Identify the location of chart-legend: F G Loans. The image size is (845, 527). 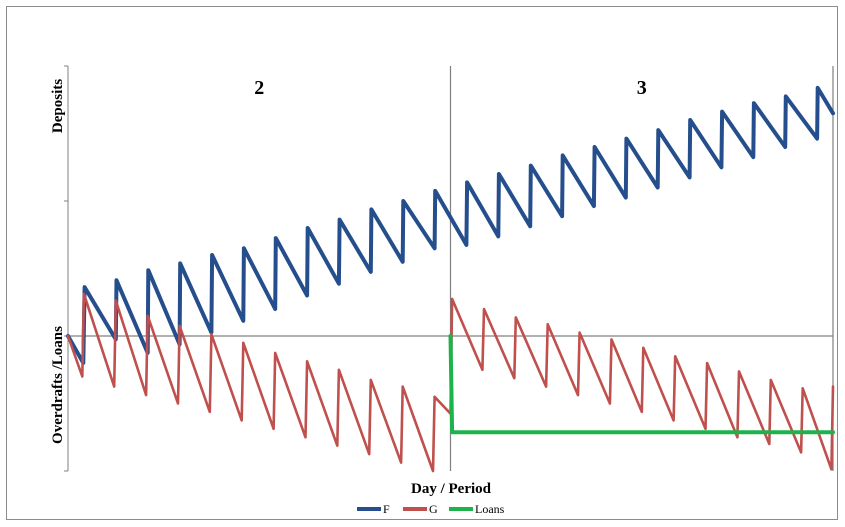
(431, 509).